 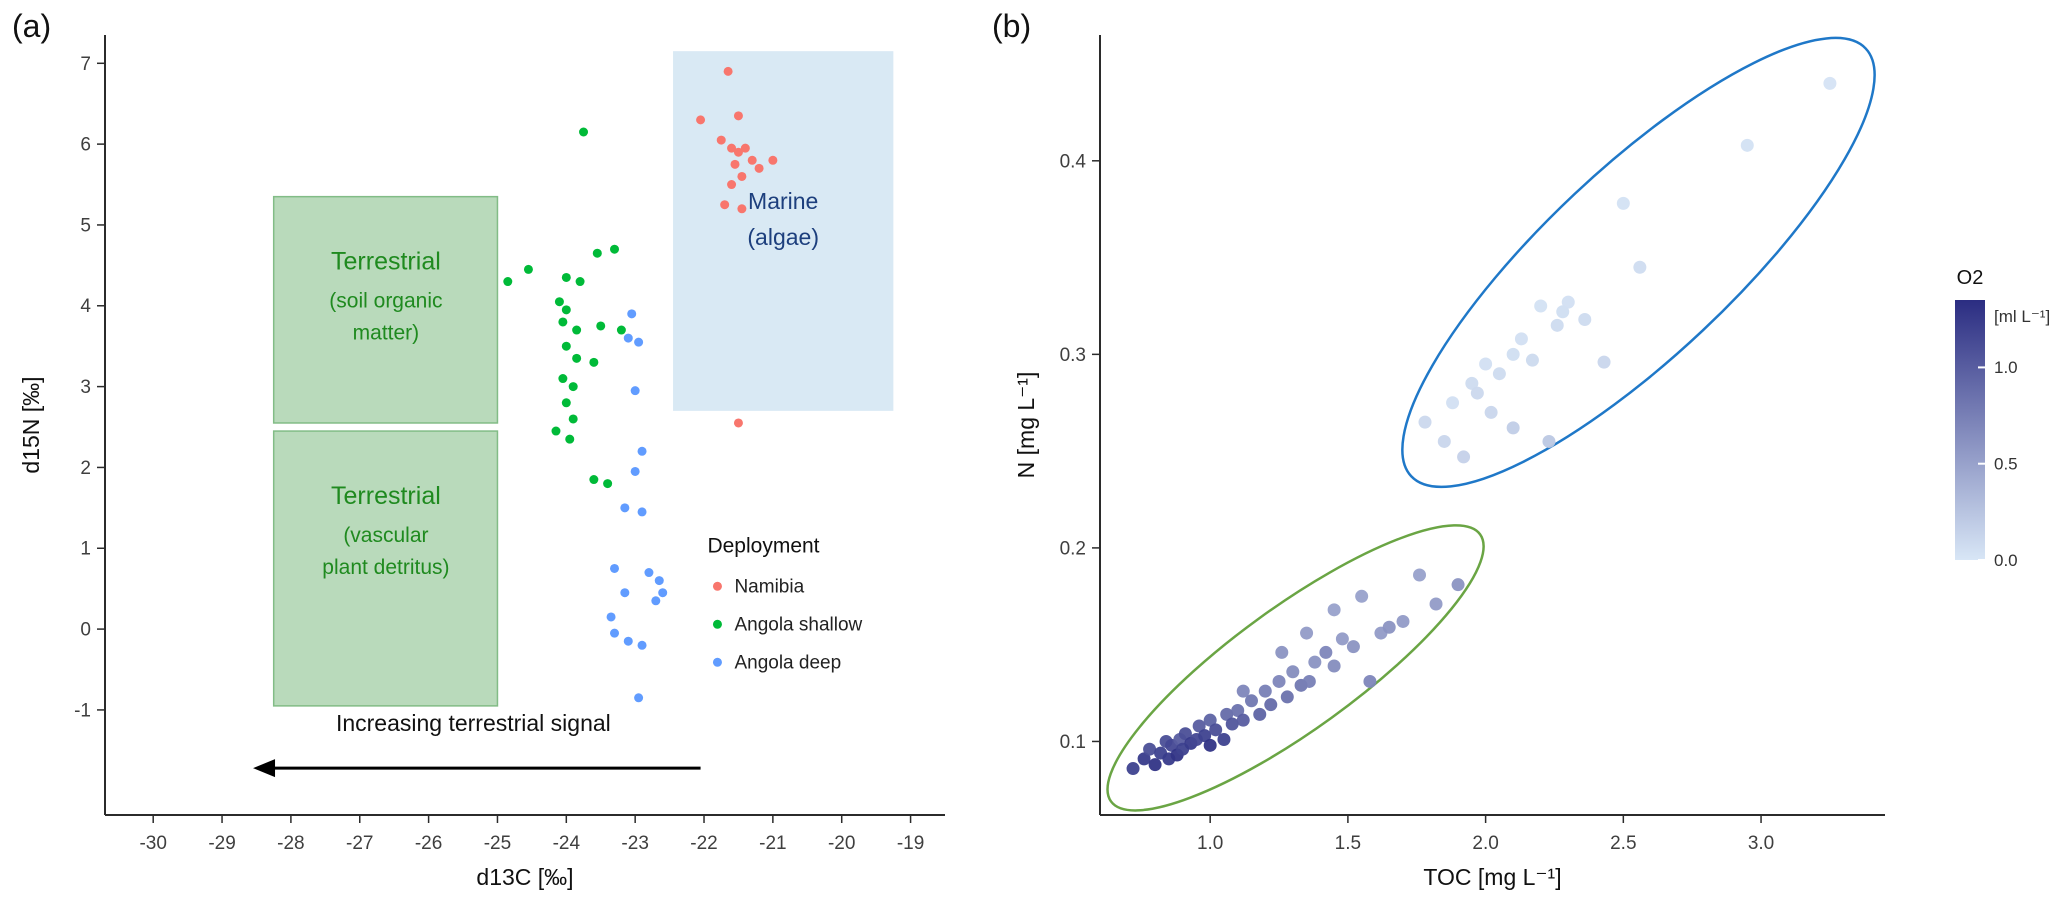 What do you see at coordinates (717, 586) in the screenshot?
I see `legend-swatch-namibia` at bounding box center [717, 586].